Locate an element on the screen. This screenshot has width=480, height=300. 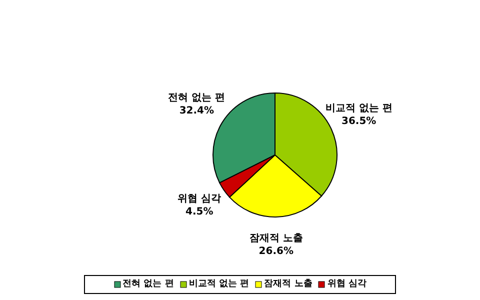
data-label: 36.5% is located at coordinates (359, 122).